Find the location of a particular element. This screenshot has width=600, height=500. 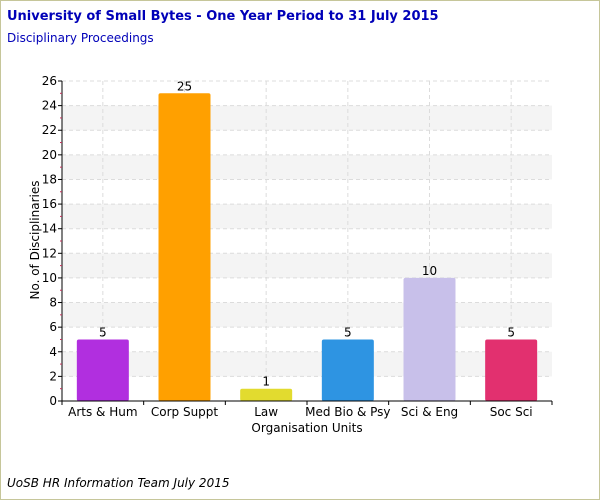

x-tick-label: Sci & Eng is located at coordinates (429, 412).